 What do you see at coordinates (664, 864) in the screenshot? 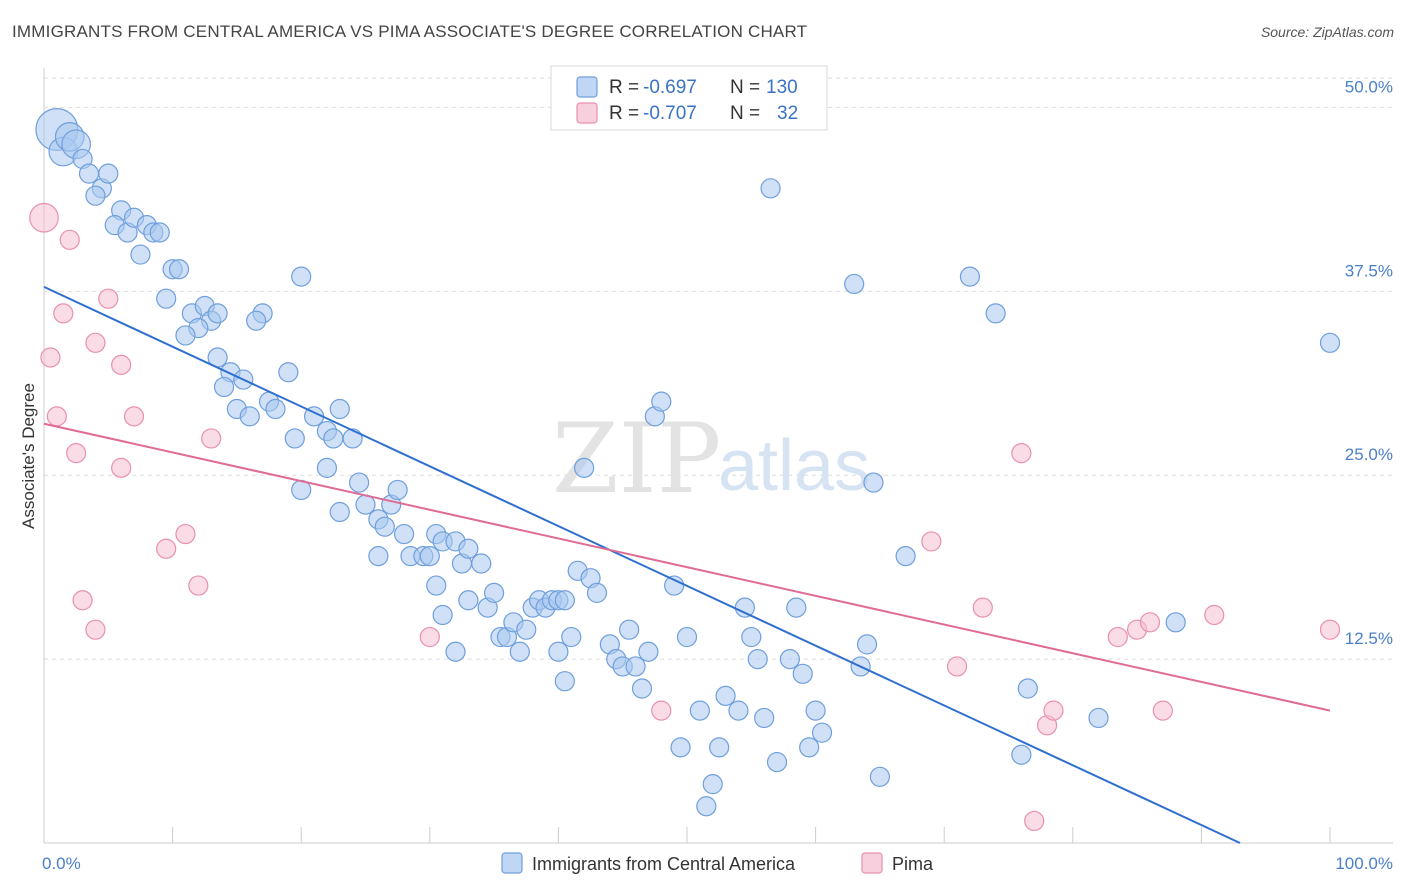
I see `bottom-legend-immigrants: Immigrants from Central America` at bounding box center [664, 864].